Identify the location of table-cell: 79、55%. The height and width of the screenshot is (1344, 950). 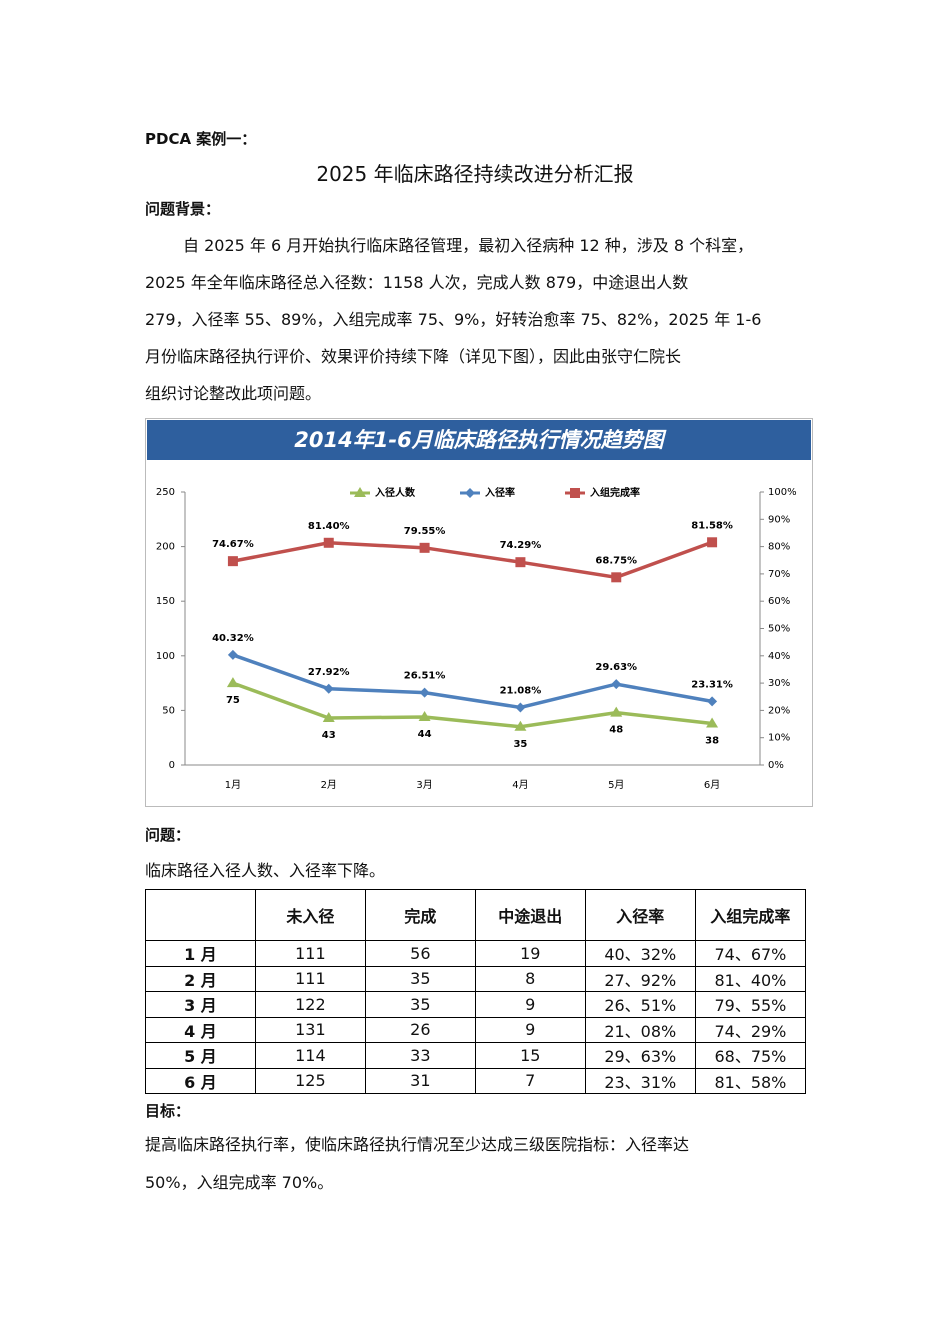
(750, 1004).